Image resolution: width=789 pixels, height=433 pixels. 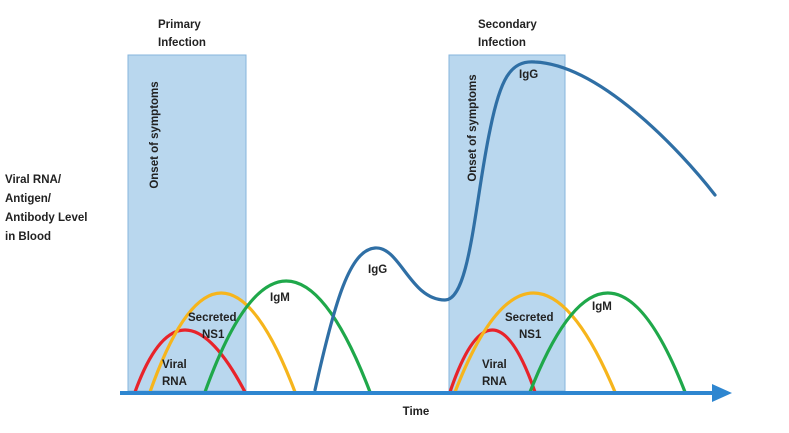 I want to click on secondary-title: Secondary, so click(x=507, y=25).